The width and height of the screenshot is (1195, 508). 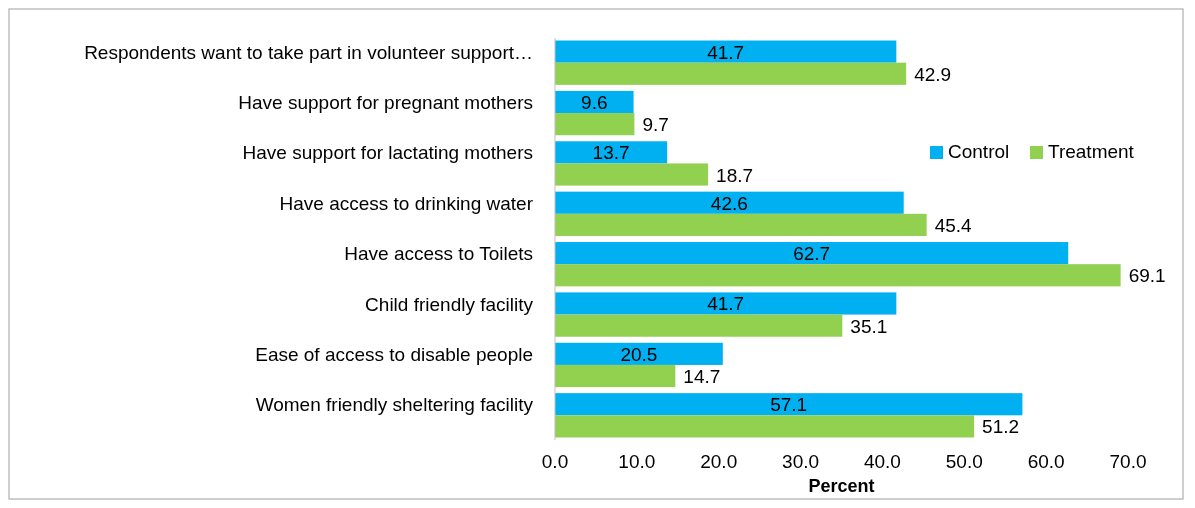 What do you see at coordinates (406, 203) in the screenshot?
I see `y-tick-label: Have access to drinking water` at bounding box center [406, 203].